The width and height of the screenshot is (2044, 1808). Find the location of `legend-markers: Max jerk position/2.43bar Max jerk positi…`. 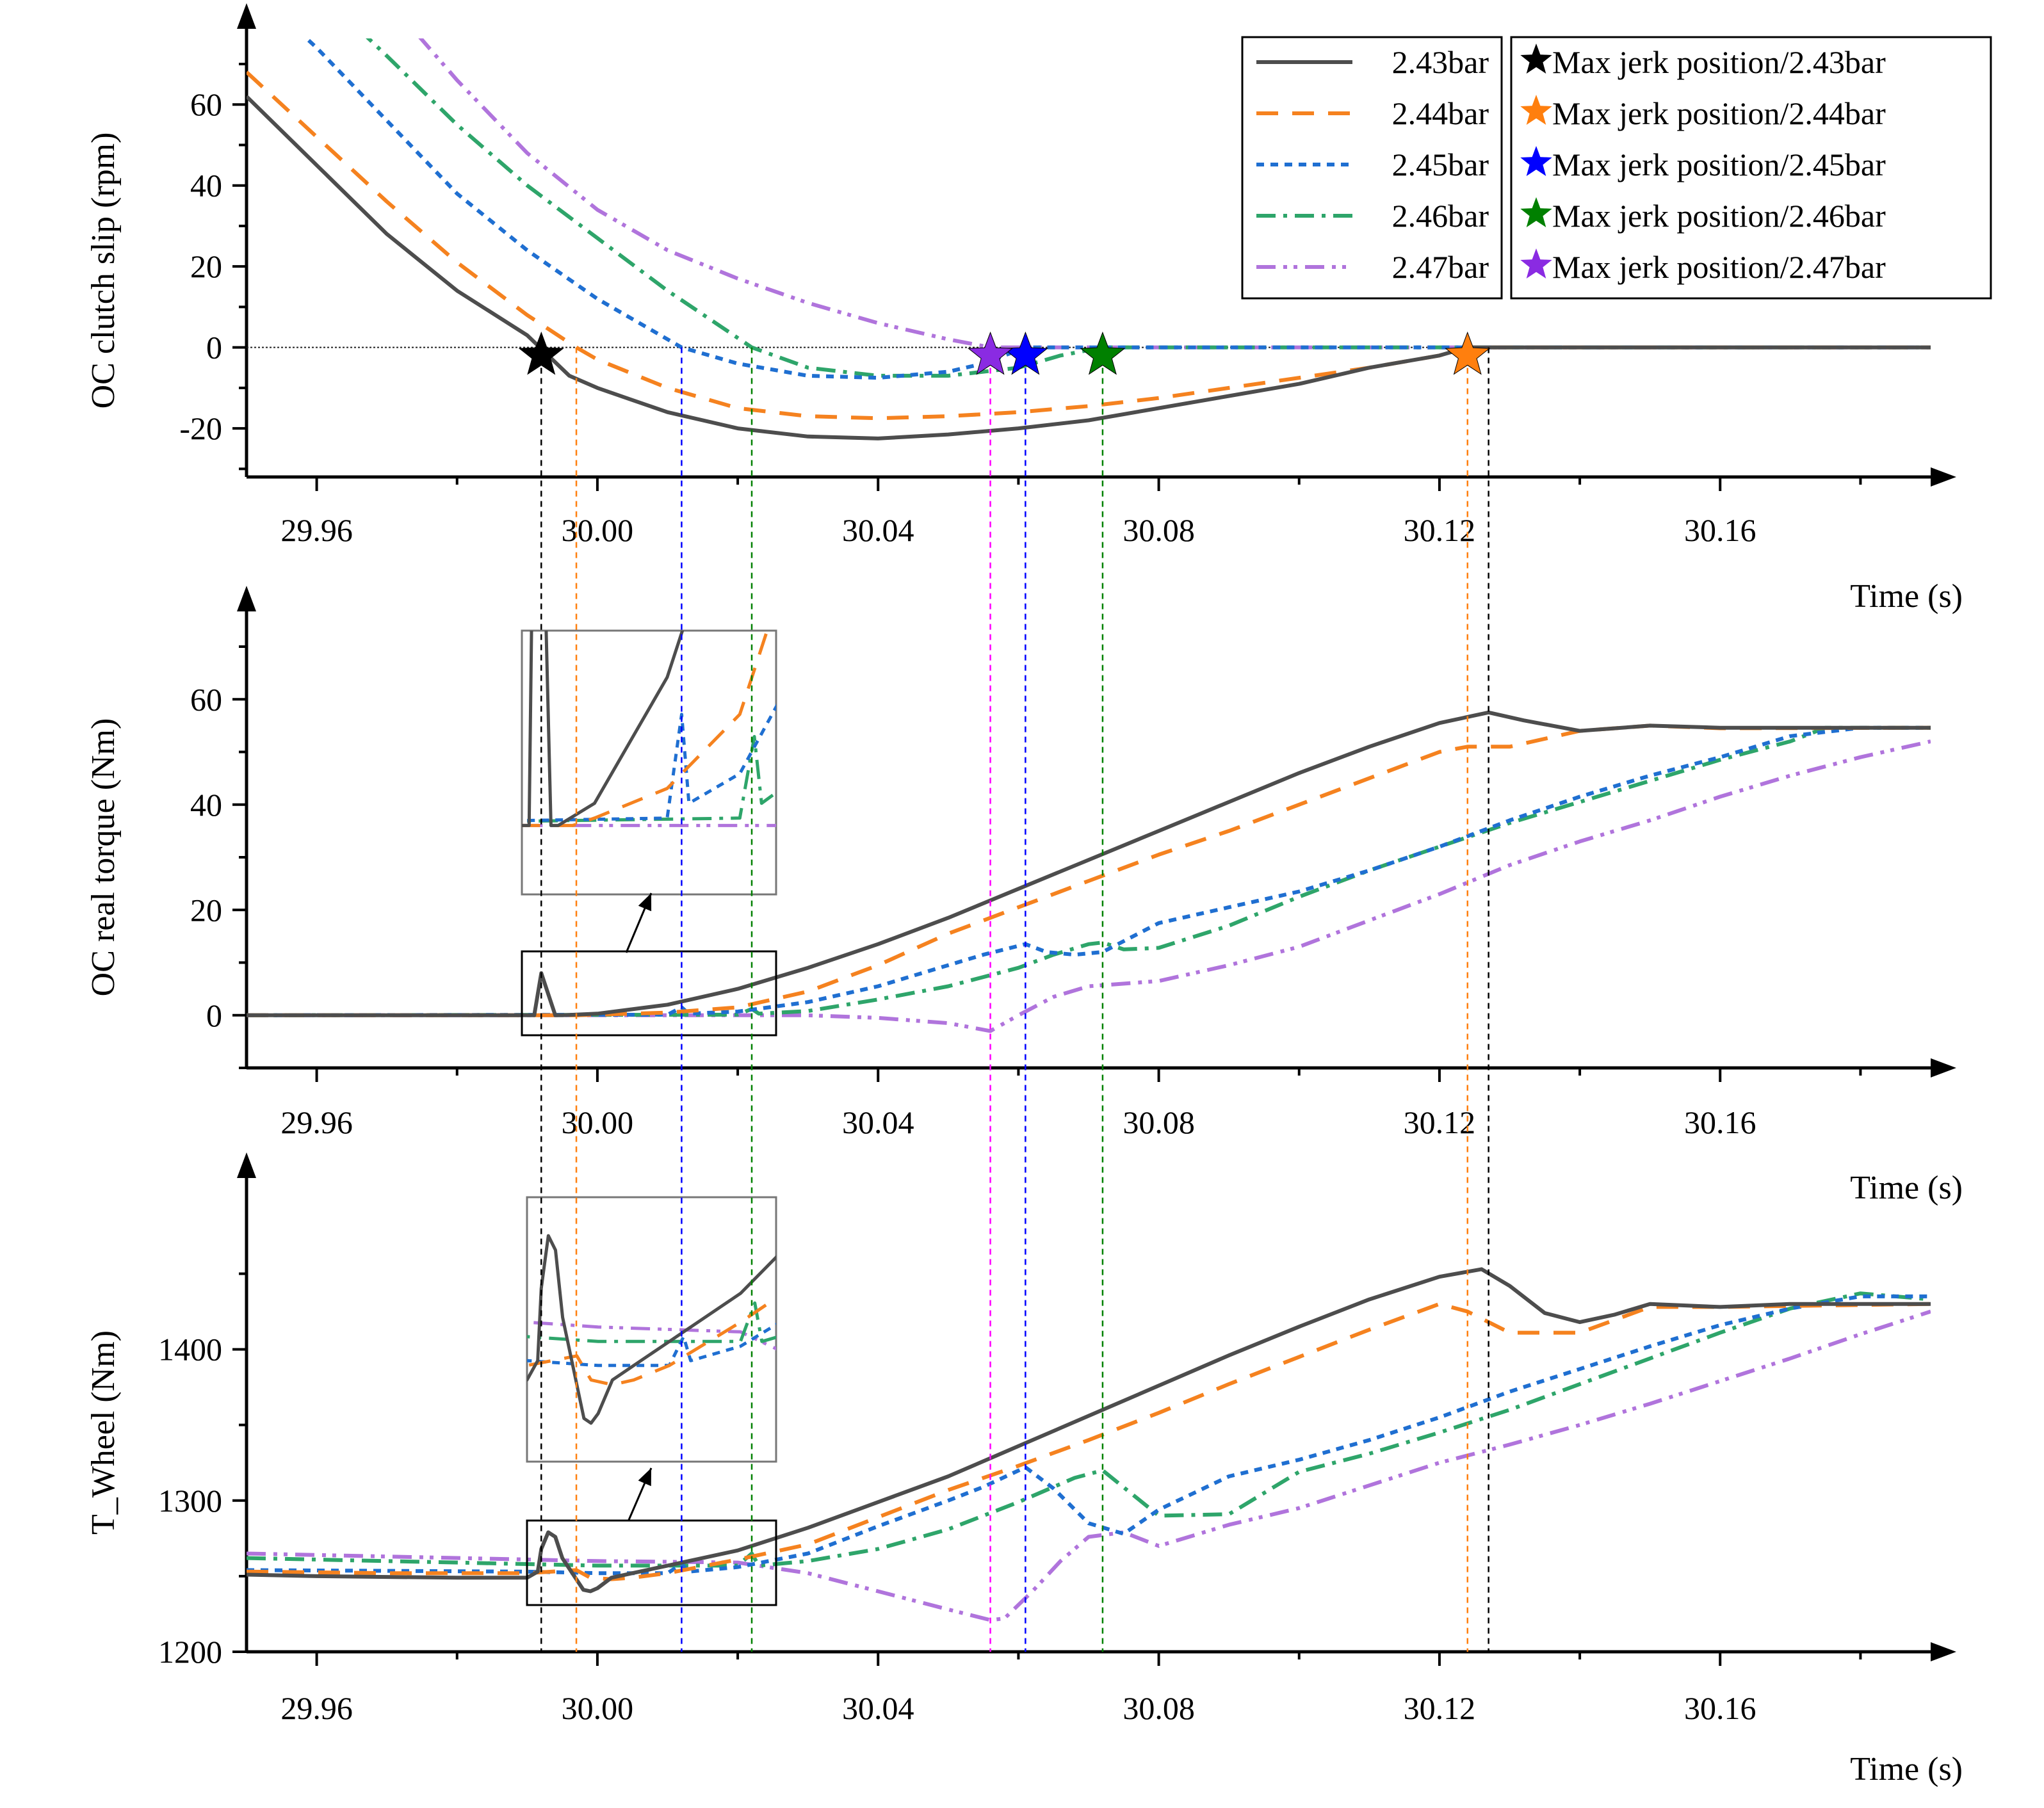

legend-markers: Max jerk position/2.43bar Max jerk positi… is located at coordinates (1751, 168).